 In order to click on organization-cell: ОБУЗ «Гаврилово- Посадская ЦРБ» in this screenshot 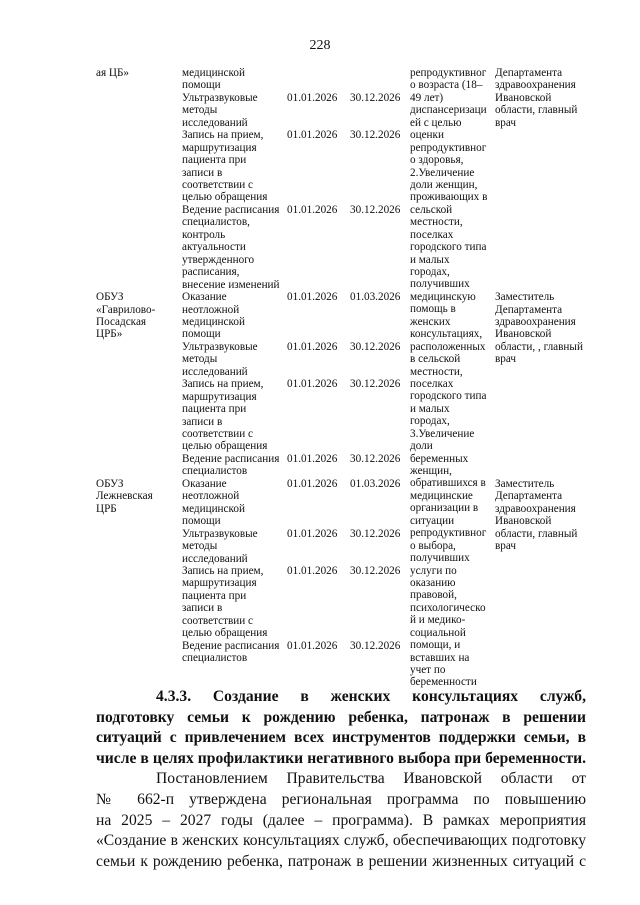, I will do `click(125, 316)`.